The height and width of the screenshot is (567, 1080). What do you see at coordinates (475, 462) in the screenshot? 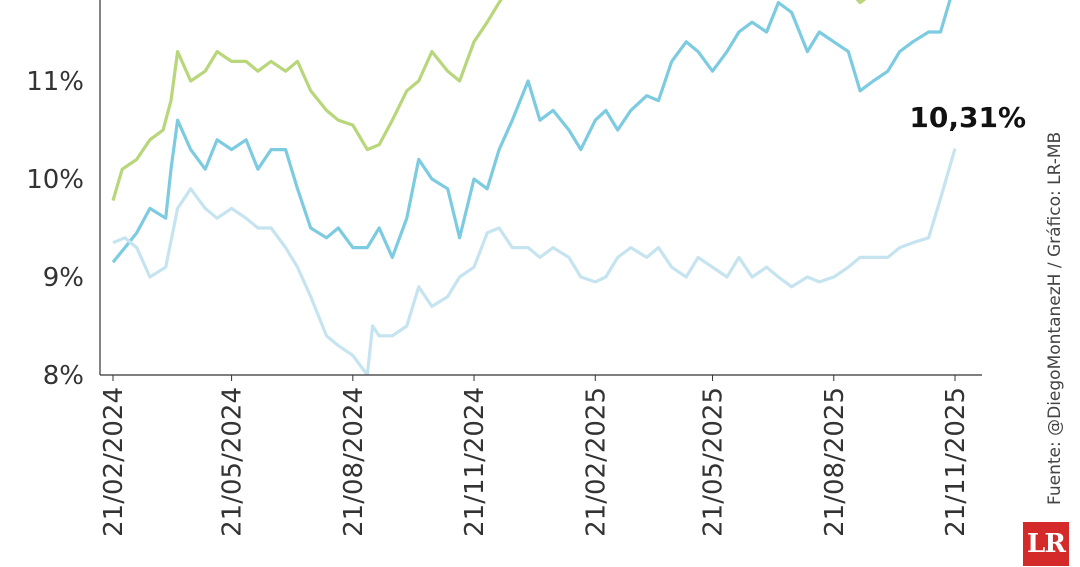
I see `x-tick-label: 21/11/2024` at bounding box center [475, 462].